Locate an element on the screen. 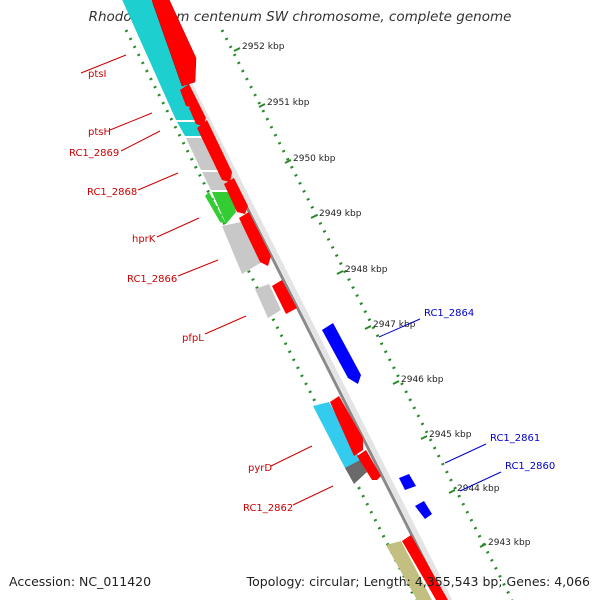  scale-label: 2952 kbp is located at coordinates (263, 47).